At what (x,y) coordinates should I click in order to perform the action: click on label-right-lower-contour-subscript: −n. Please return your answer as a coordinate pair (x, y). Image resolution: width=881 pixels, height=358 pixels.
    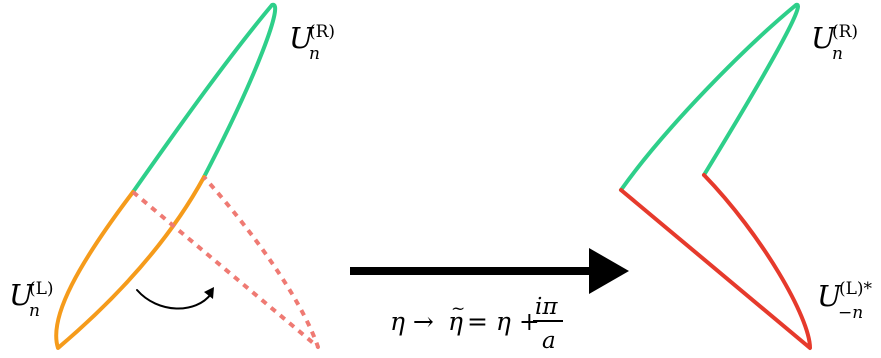
    Looking at the image, I should click on (850, 313).